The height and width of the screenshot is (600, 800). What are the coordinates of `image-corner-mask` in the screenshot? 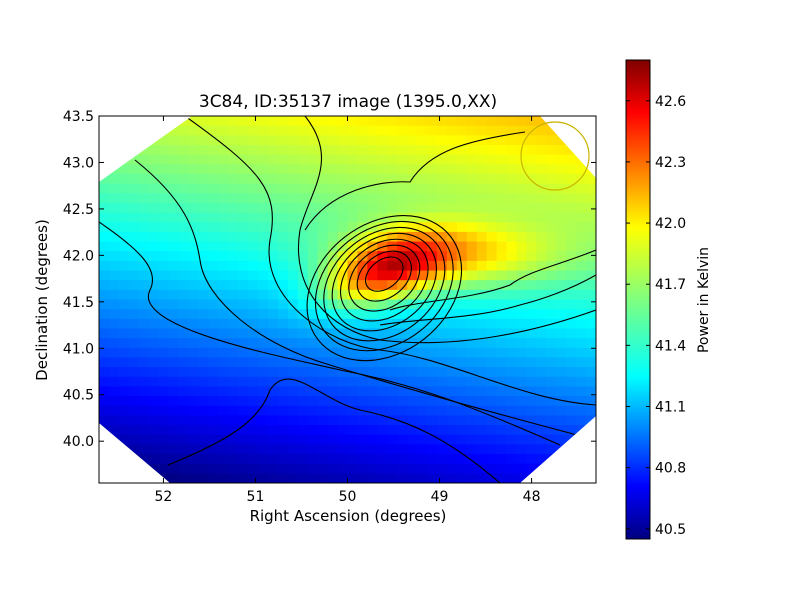 It's located at (568, 147).